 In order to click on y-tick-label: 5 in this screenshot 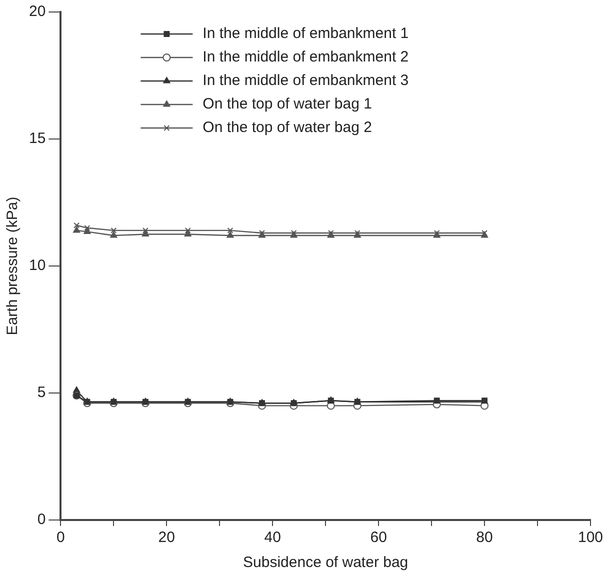, I will do `click(41, 393)`.